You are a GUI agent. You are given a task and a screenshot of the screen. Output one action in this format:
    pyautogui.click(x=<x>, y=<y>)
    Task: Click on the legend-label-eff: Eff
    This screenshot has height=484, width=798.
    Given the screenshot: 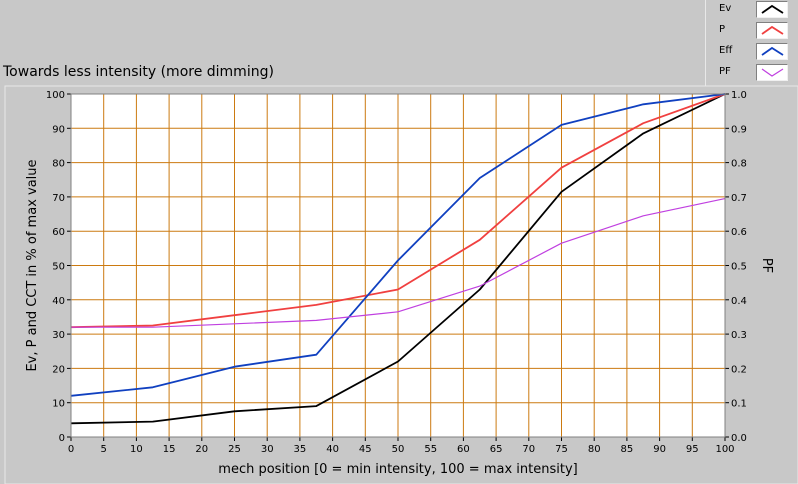 What is the action you would take?
    pyautogui.click(x=726, y=50)
    